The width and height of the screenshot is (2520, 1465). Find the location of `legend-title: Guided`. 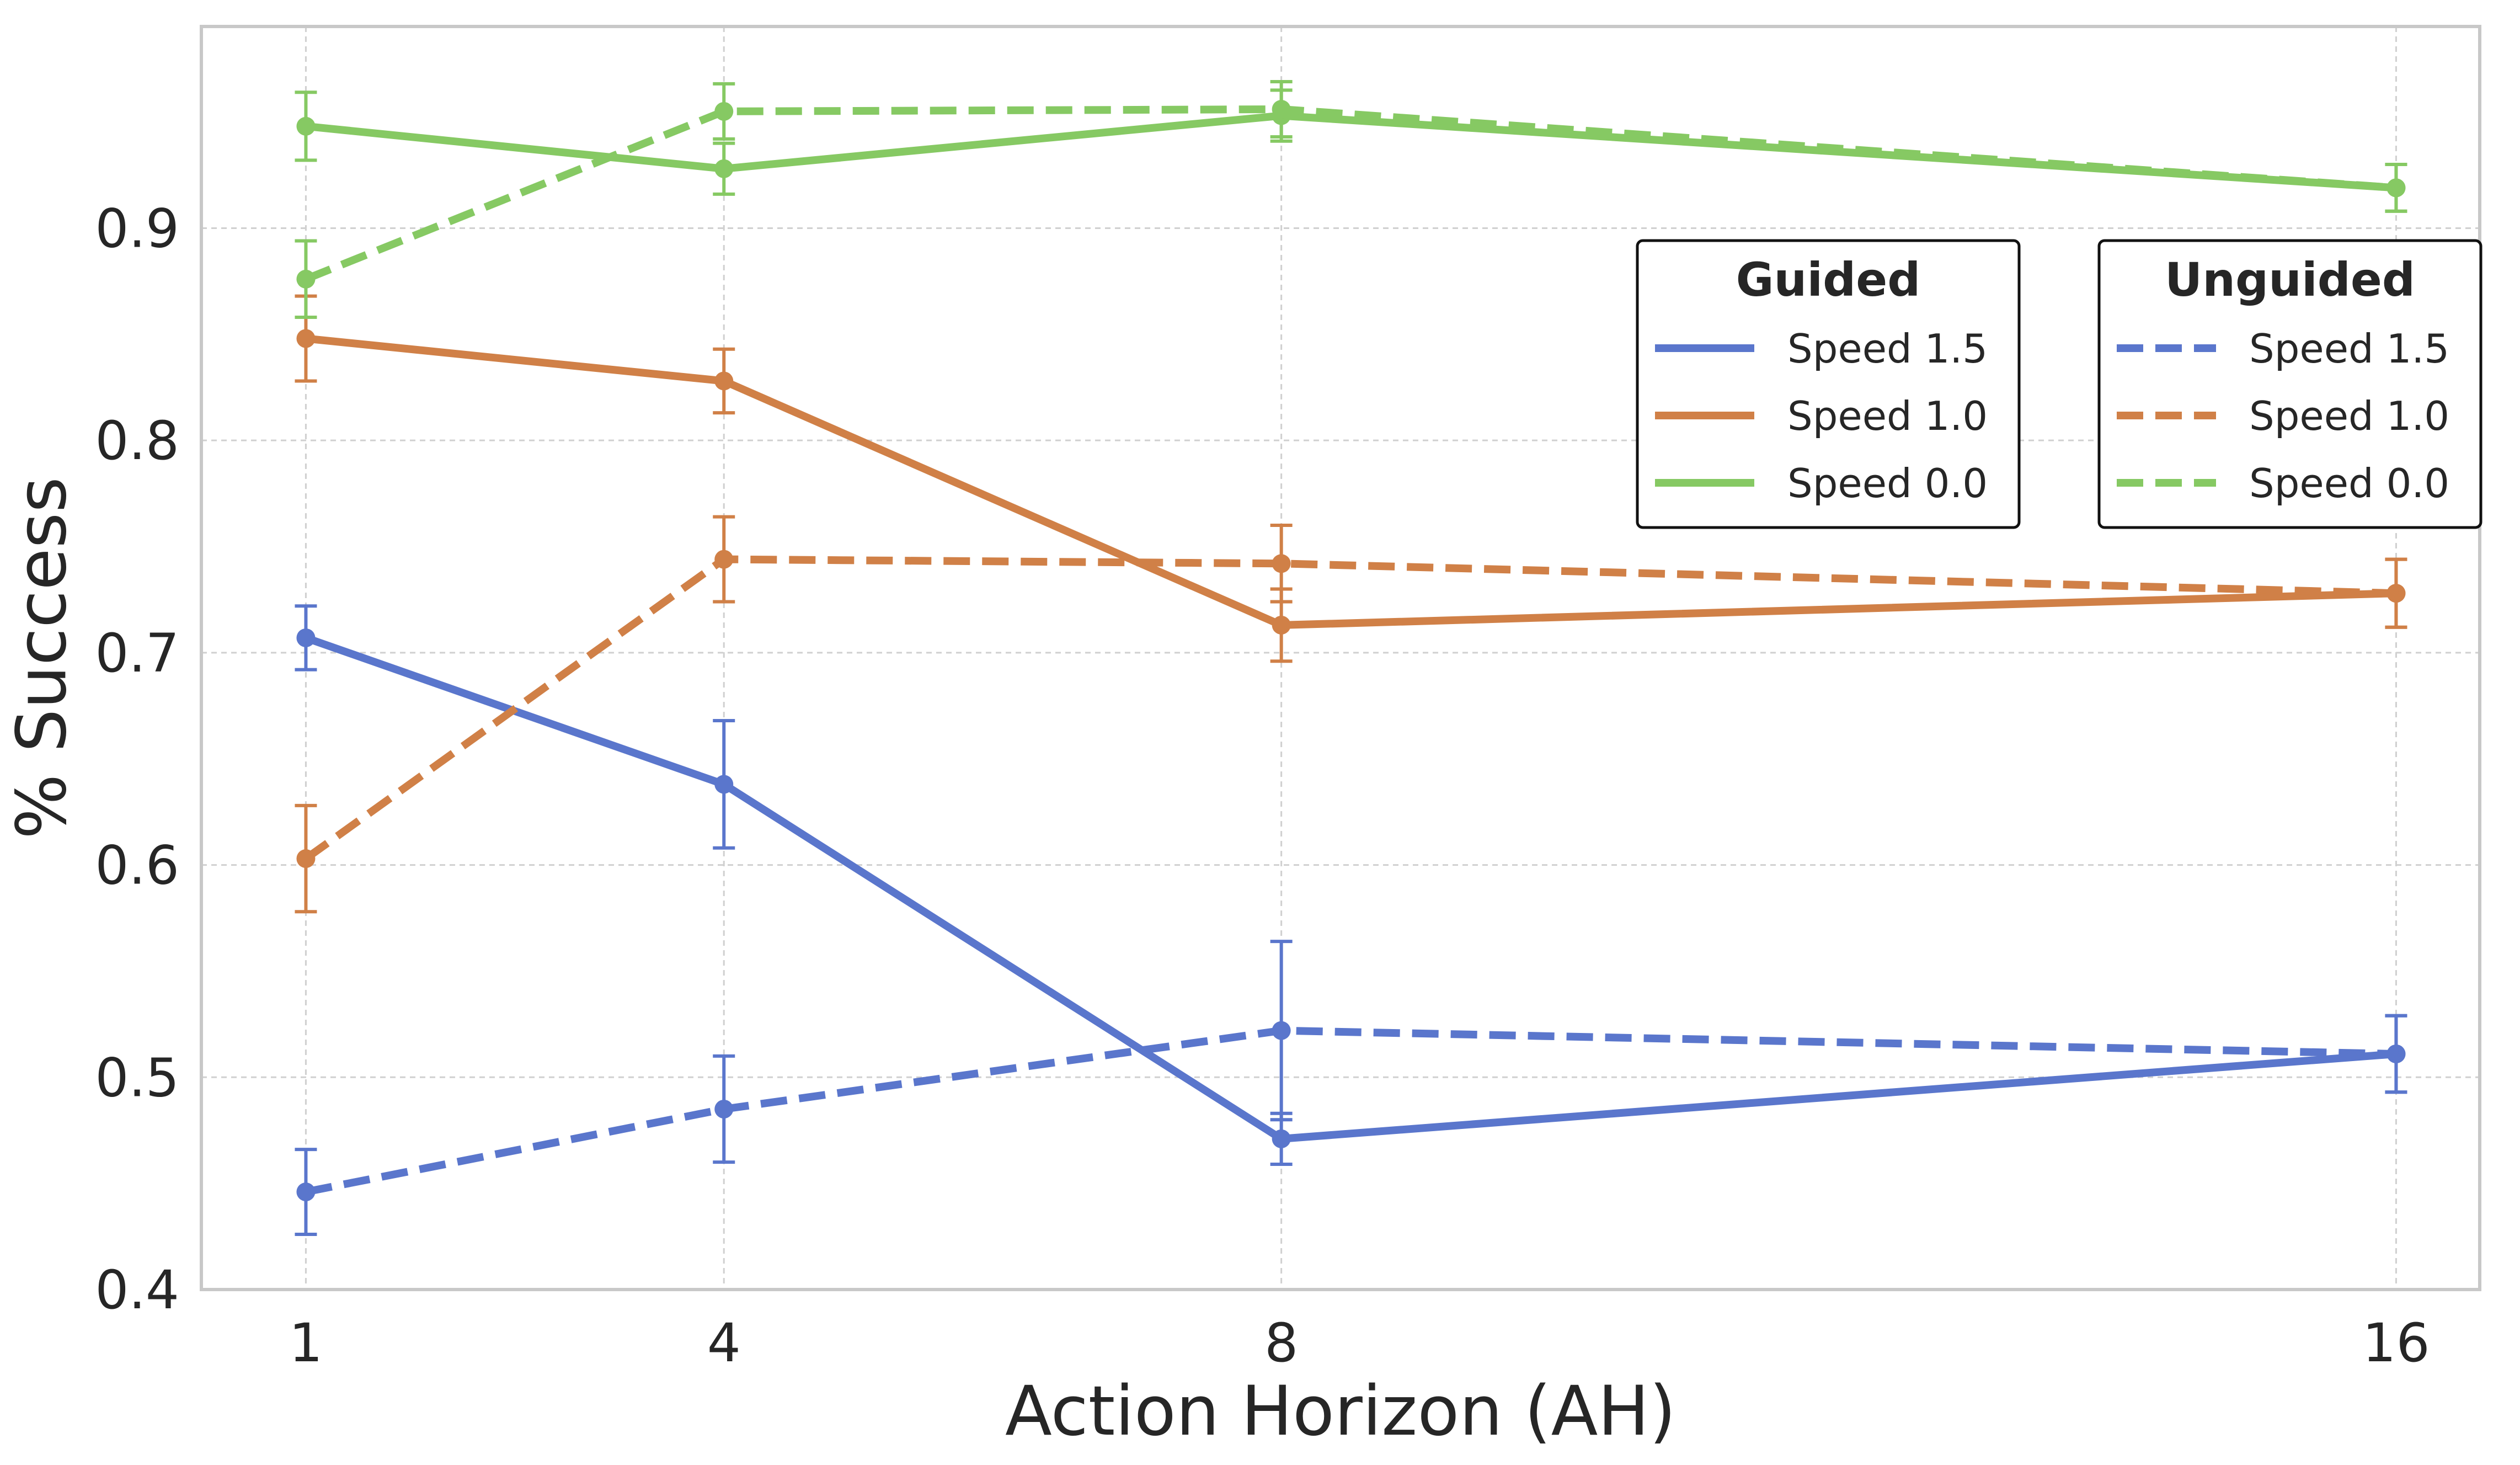

legend-title: Guided is located at coordinates (1828, 280).